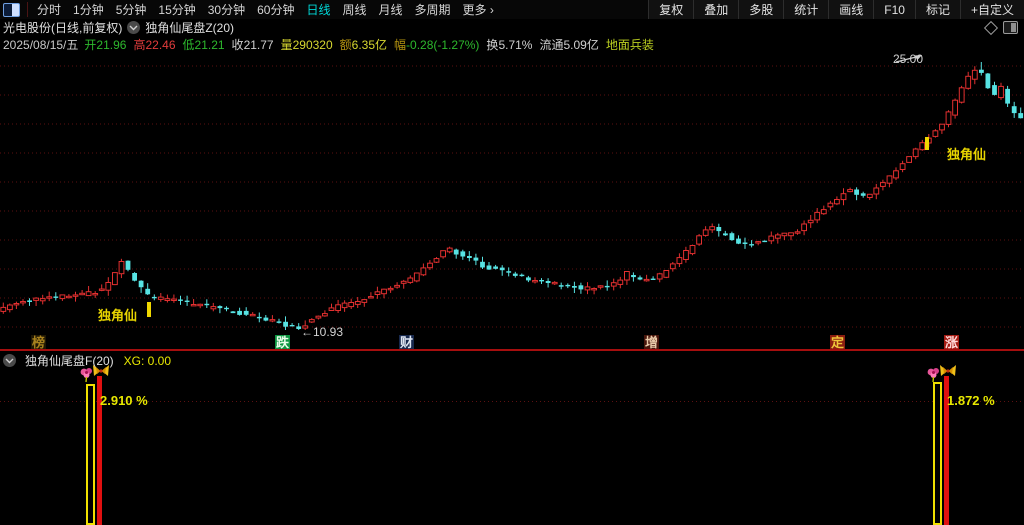 This screenshot has height=525, width=1024. I want to click on info-field: 流通5.09亿, so click(569, 44).